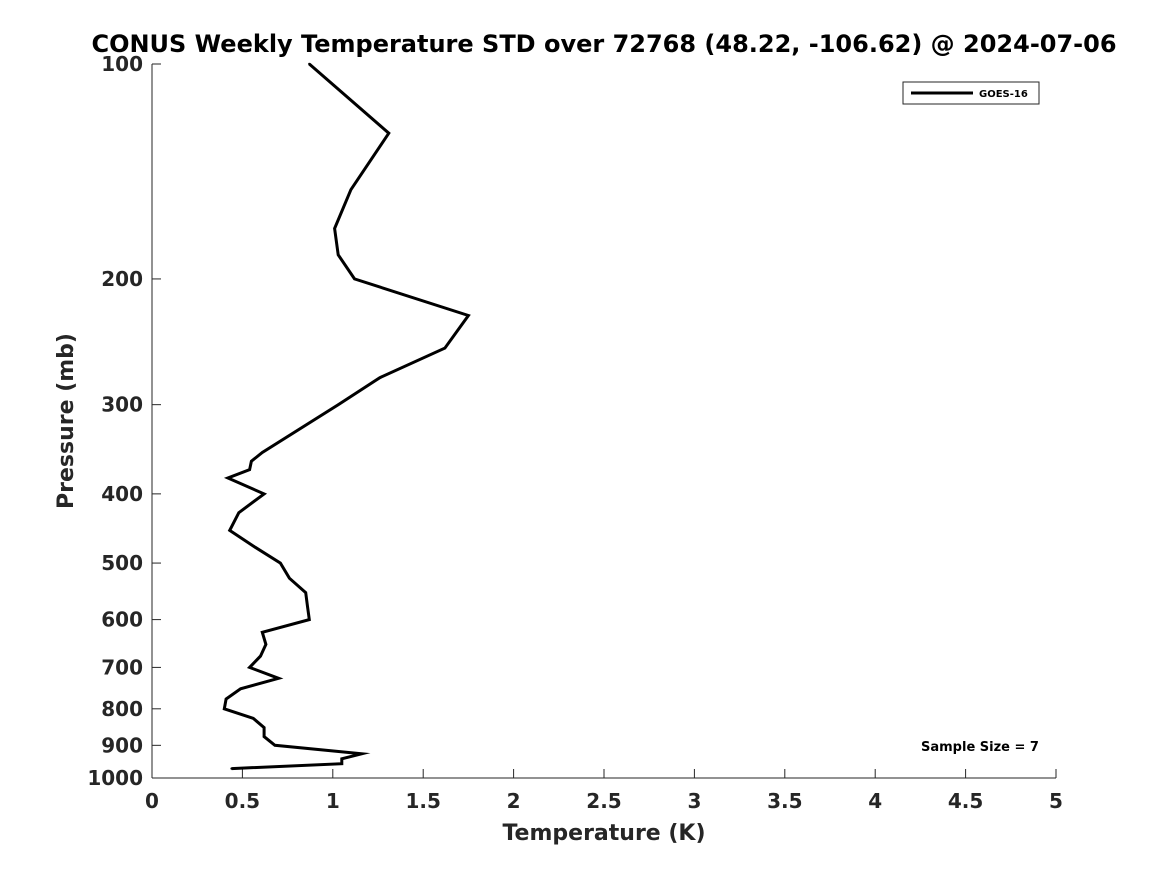 The height and width of the screenshot is (875, 1167). What do you see at coordinates (122, 279) in the screenshot?
I see `y-tick-label: 200` at bounding box center [122, 279].